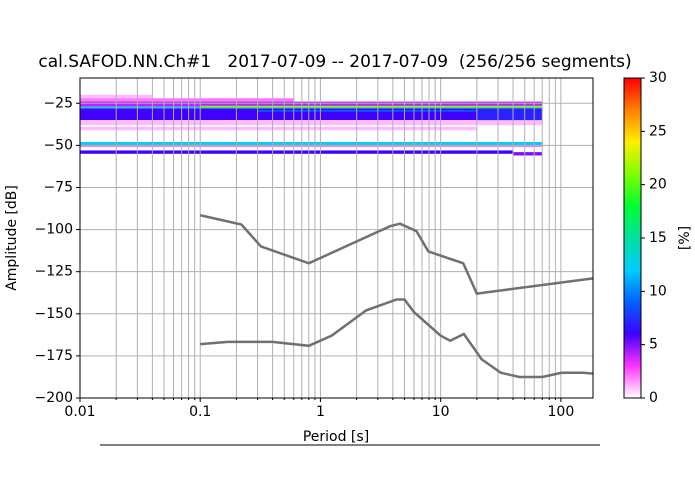 This screenshot has width=695, height=494. Describe the element at coordinates (54, 356) in the screenshot. I see `y-tick-label: −175` at that location.